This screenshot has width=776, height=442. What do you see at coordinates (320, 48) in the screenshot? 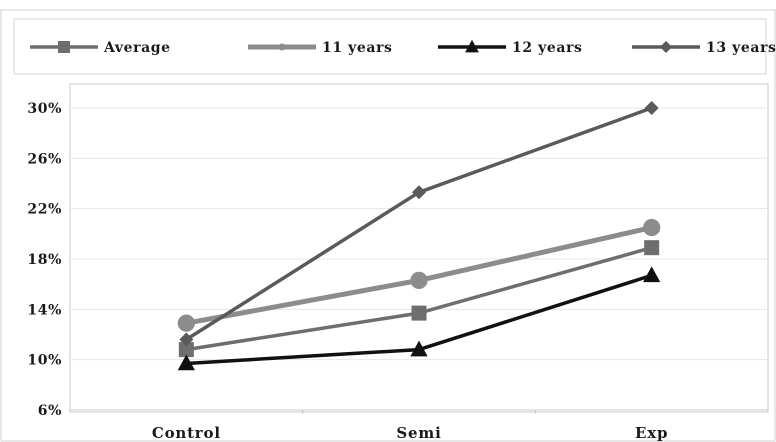
I see `legend-item-11-years: 11 years` at bounding box center [320, 48].